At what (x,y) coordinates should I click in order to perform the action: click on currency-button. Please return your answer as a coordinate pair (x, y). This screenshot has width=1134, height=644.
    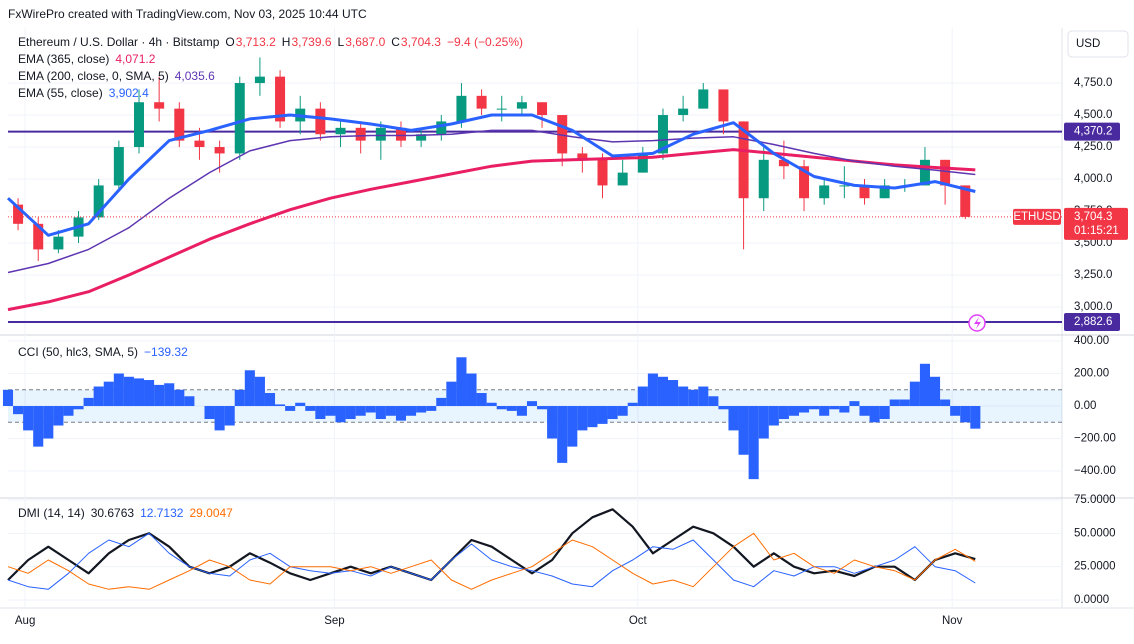
    Looking at the image, I should click on (1098, 44).